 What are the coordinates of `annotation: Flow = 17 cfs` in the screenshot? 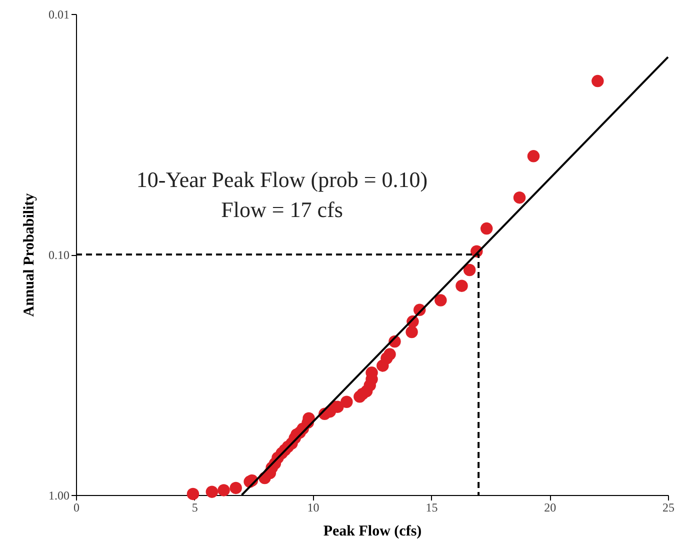 It's located at (282, 209).